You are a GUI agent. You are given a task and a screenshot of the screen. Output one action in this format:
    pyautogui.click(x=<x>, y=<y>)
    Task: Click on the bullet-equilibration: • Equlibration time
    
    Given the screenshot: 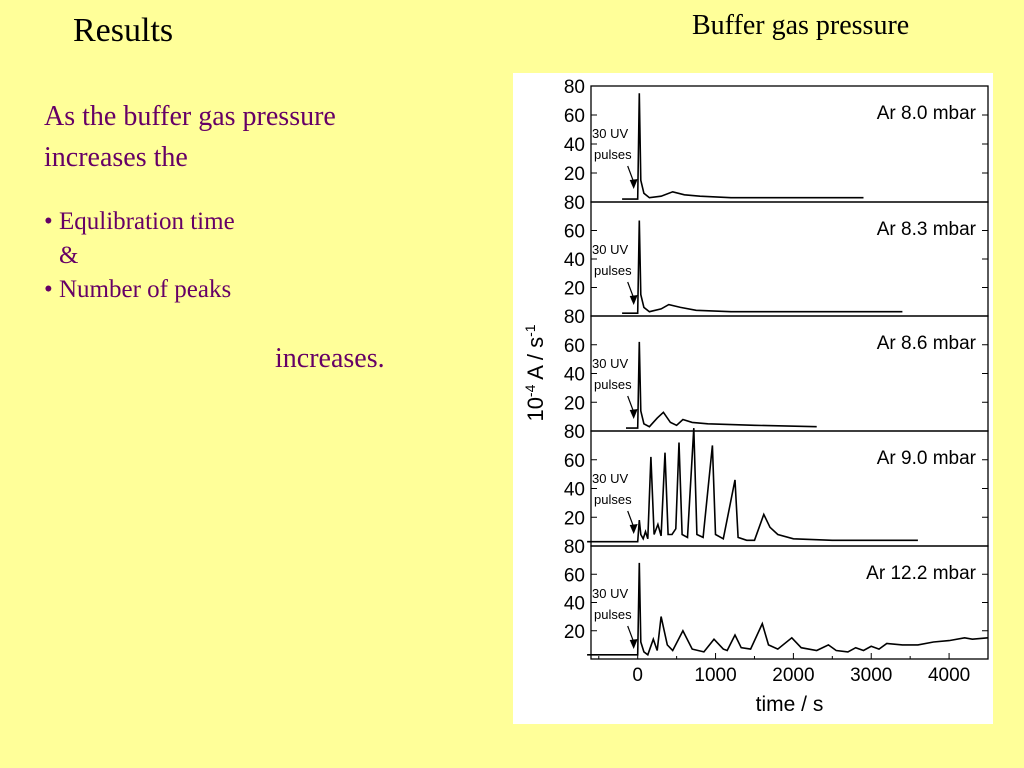 What is the action you would take?
    pyautogui.click(x=139, y=221)
    